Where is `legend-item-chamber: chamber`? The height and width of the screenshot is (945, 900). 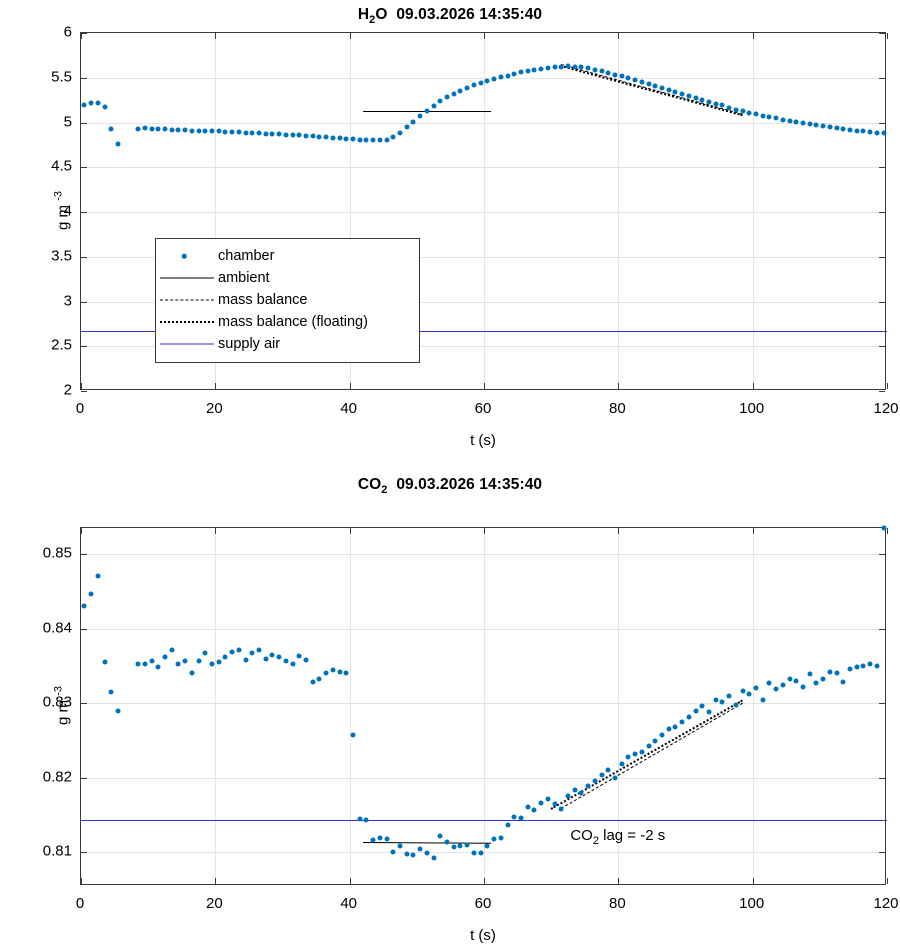 legend-item-chamber: chamber is located at coordinates (287, 256).